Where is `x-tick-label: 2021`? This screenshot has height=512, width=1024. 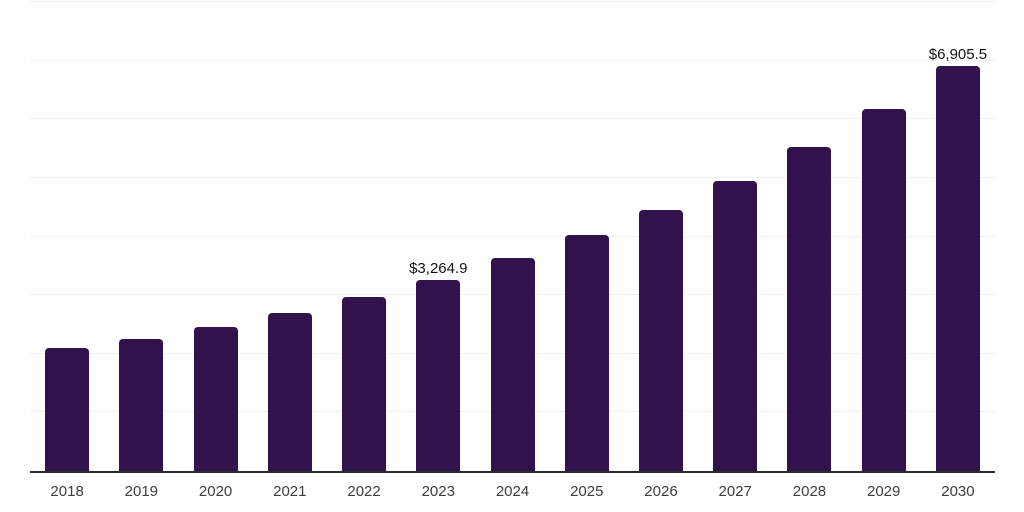 x-tick-label: 2021 is located at coordinates (290, 491).